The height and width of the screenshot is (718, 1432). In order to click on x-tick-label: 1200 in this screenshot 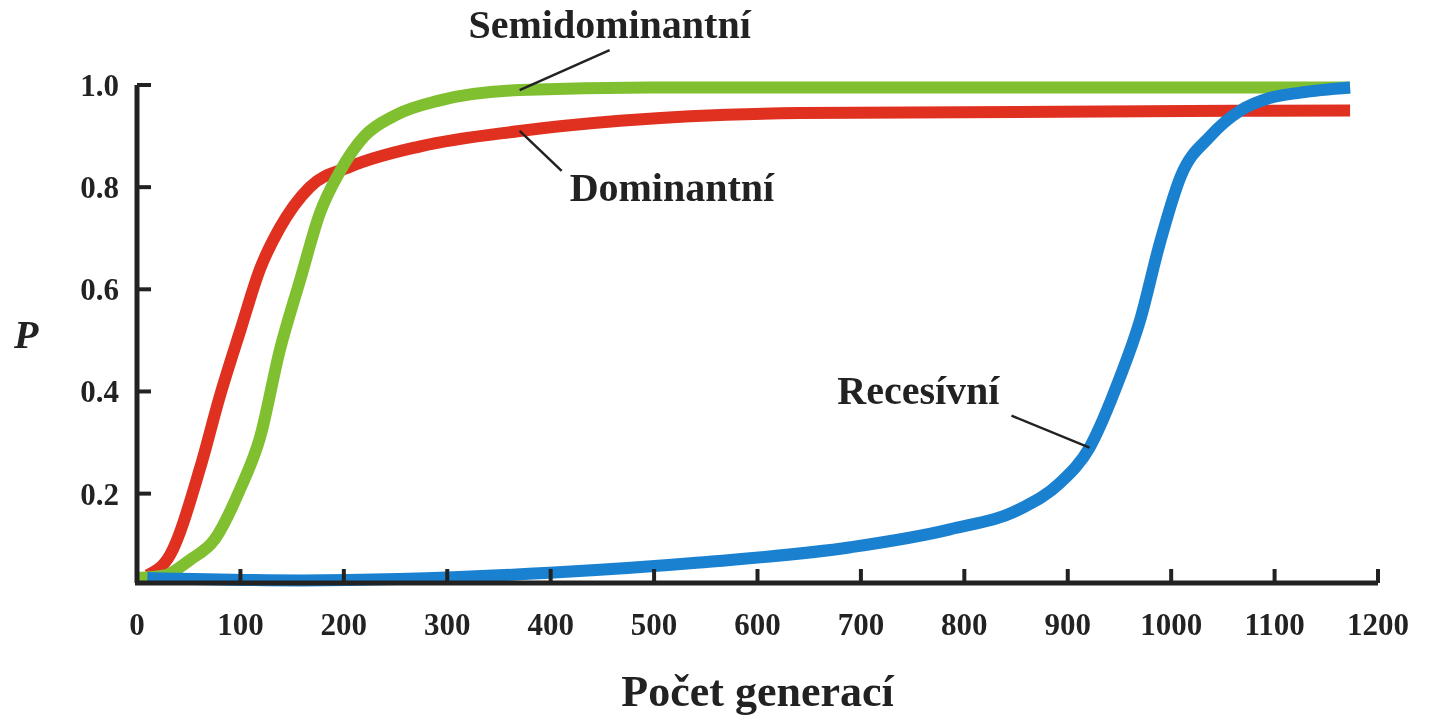, I will do `click(1378, 624)`.